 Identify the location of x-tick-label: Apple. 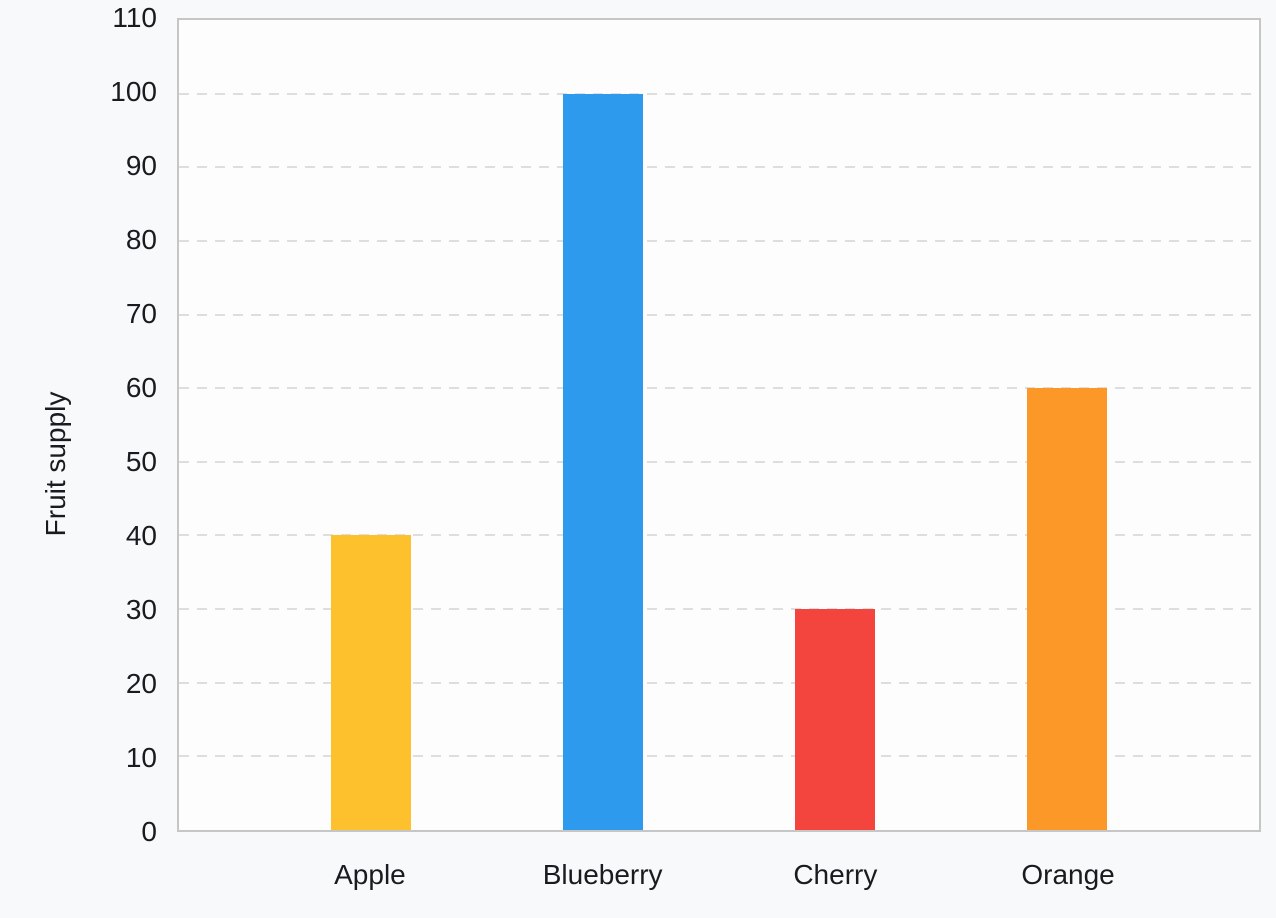
(370, 874).